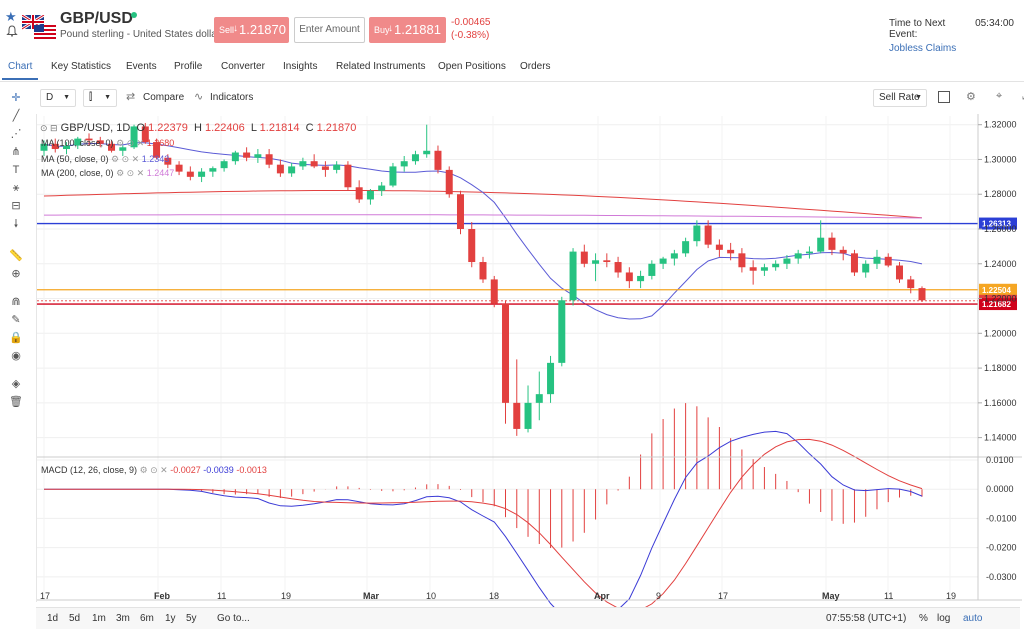  What do you see at coordinates (251, 30) in the screenshot?
I see `sell-button: Sell ↓ 1.21870` at bounding box center [251, 30].